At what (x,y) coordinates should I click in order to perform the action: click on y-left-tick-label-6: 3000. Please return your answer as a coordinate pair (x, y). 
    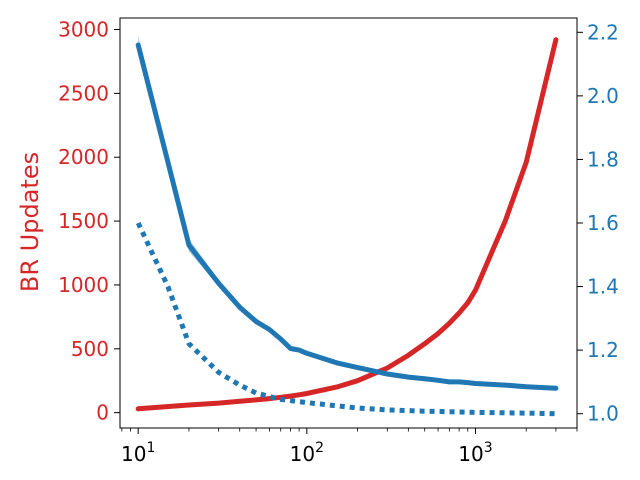
    Looking at the image, I should click on (83, 29).